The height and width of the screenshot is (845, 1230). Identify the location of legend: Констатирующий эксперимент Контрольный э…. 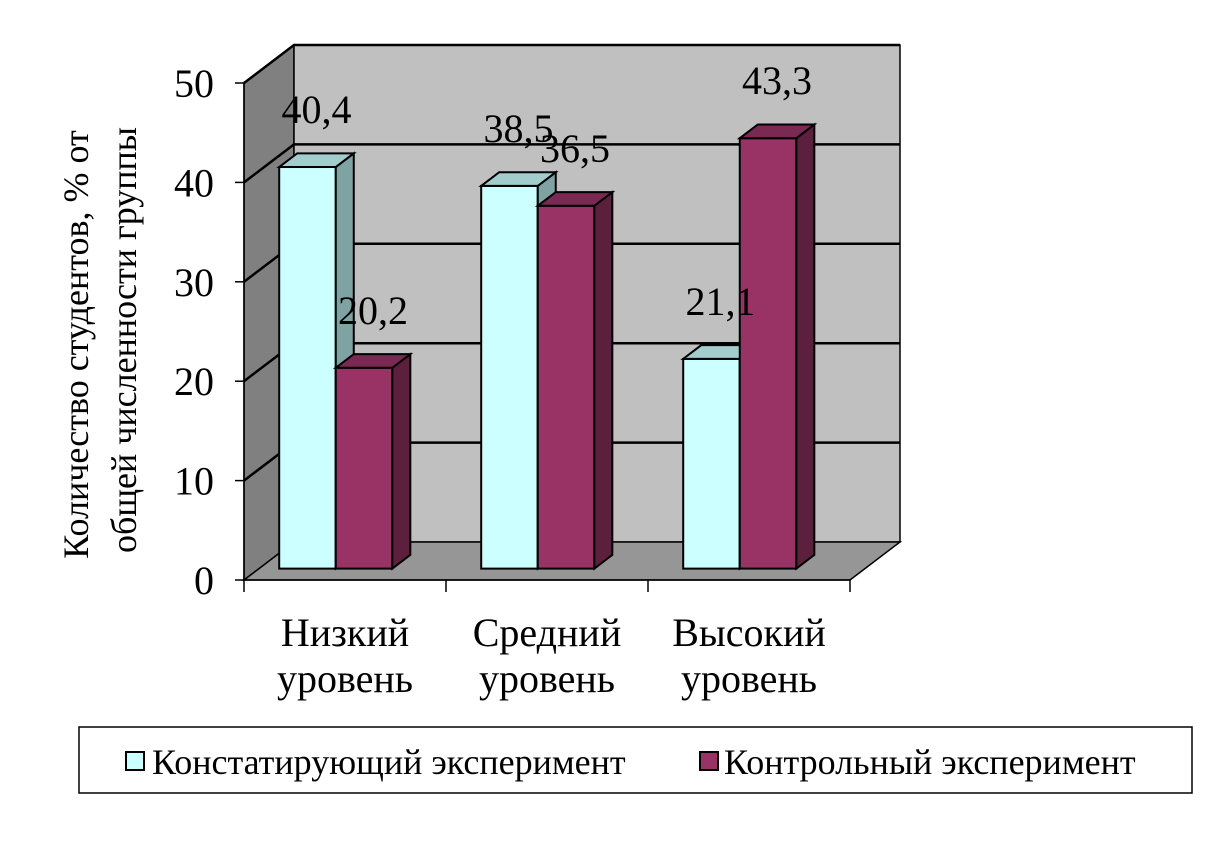
(635, 760).